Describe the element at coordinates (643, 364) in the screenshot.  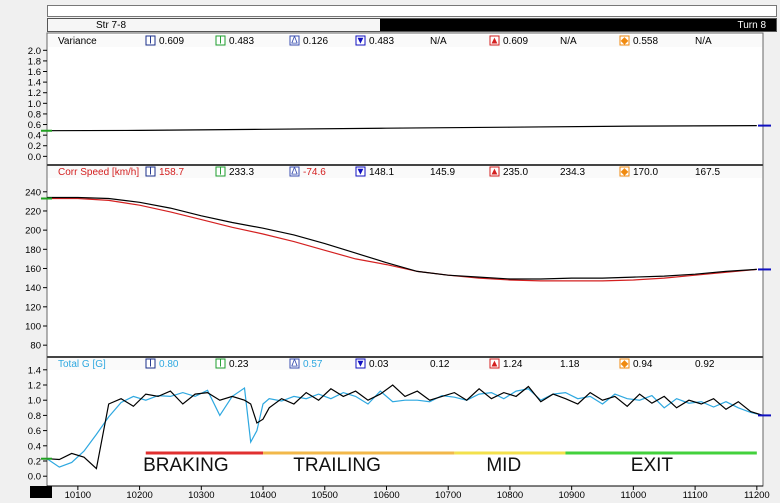
I see `stat-value: 0.94` at that location.